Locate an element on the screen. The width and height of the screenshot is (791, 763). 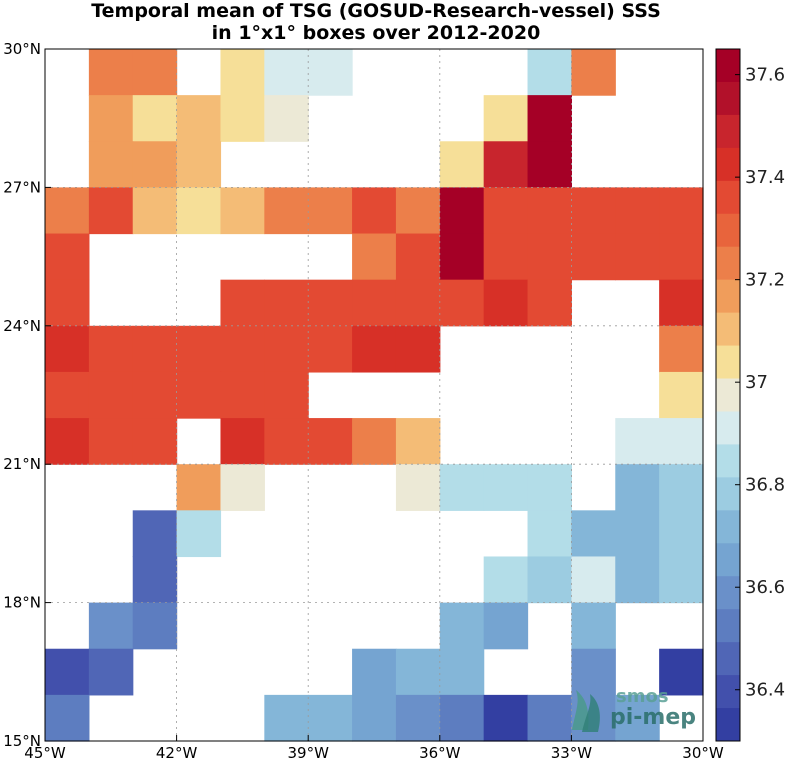
logo-text-pimep: pi-mep is located at coordinates (653, 717).